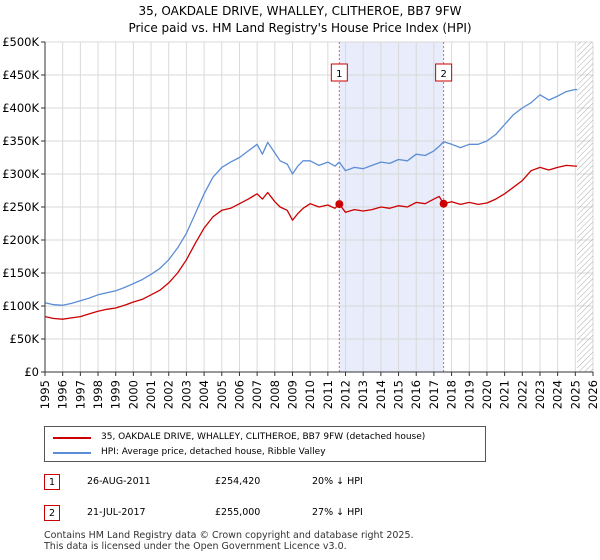 This screenshot has width=600, height=560. What do you see at coordinates (257, 394) in the screenshot?
I see `x-tick-label-12: 2007` at bounding box center [257, 394].